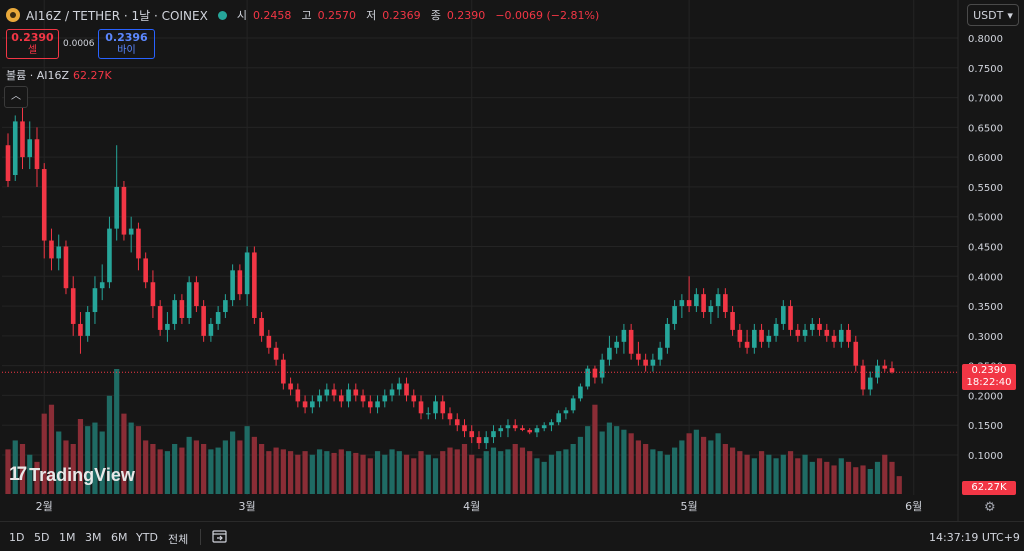 This screenshot has height=551, width=1024. What do you see at coordinates (42, 537) in the screenshot?
I see `range-5d-button: 5D` at bounding box center [42, 537].